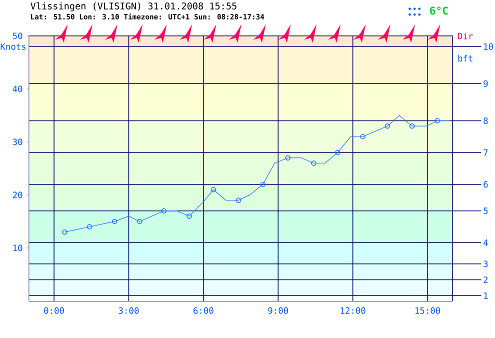 The height and width of the screenshot is (338, 495). Describe the element at coordinates (278, 310) in the screenshot. I see `x-tick-label: 9:00` at that location.